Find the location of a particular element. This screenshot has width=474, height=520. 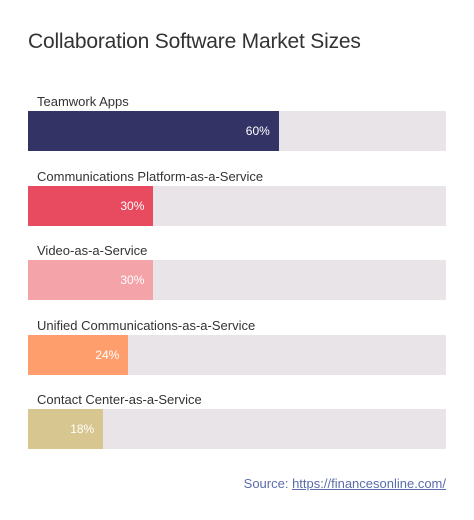

bar-row: Communications Platform-as-a-Service 30% is located at coordinates (237, 199).